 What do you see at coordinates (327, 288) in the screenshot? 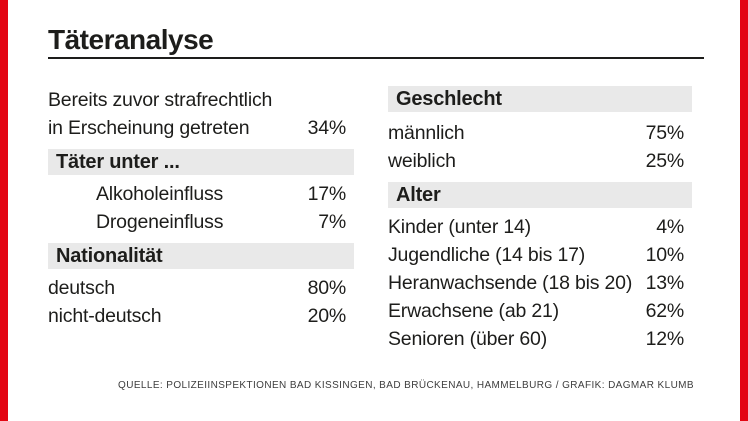
I see `stat-value: 80%` at bounding box center [327, 288].